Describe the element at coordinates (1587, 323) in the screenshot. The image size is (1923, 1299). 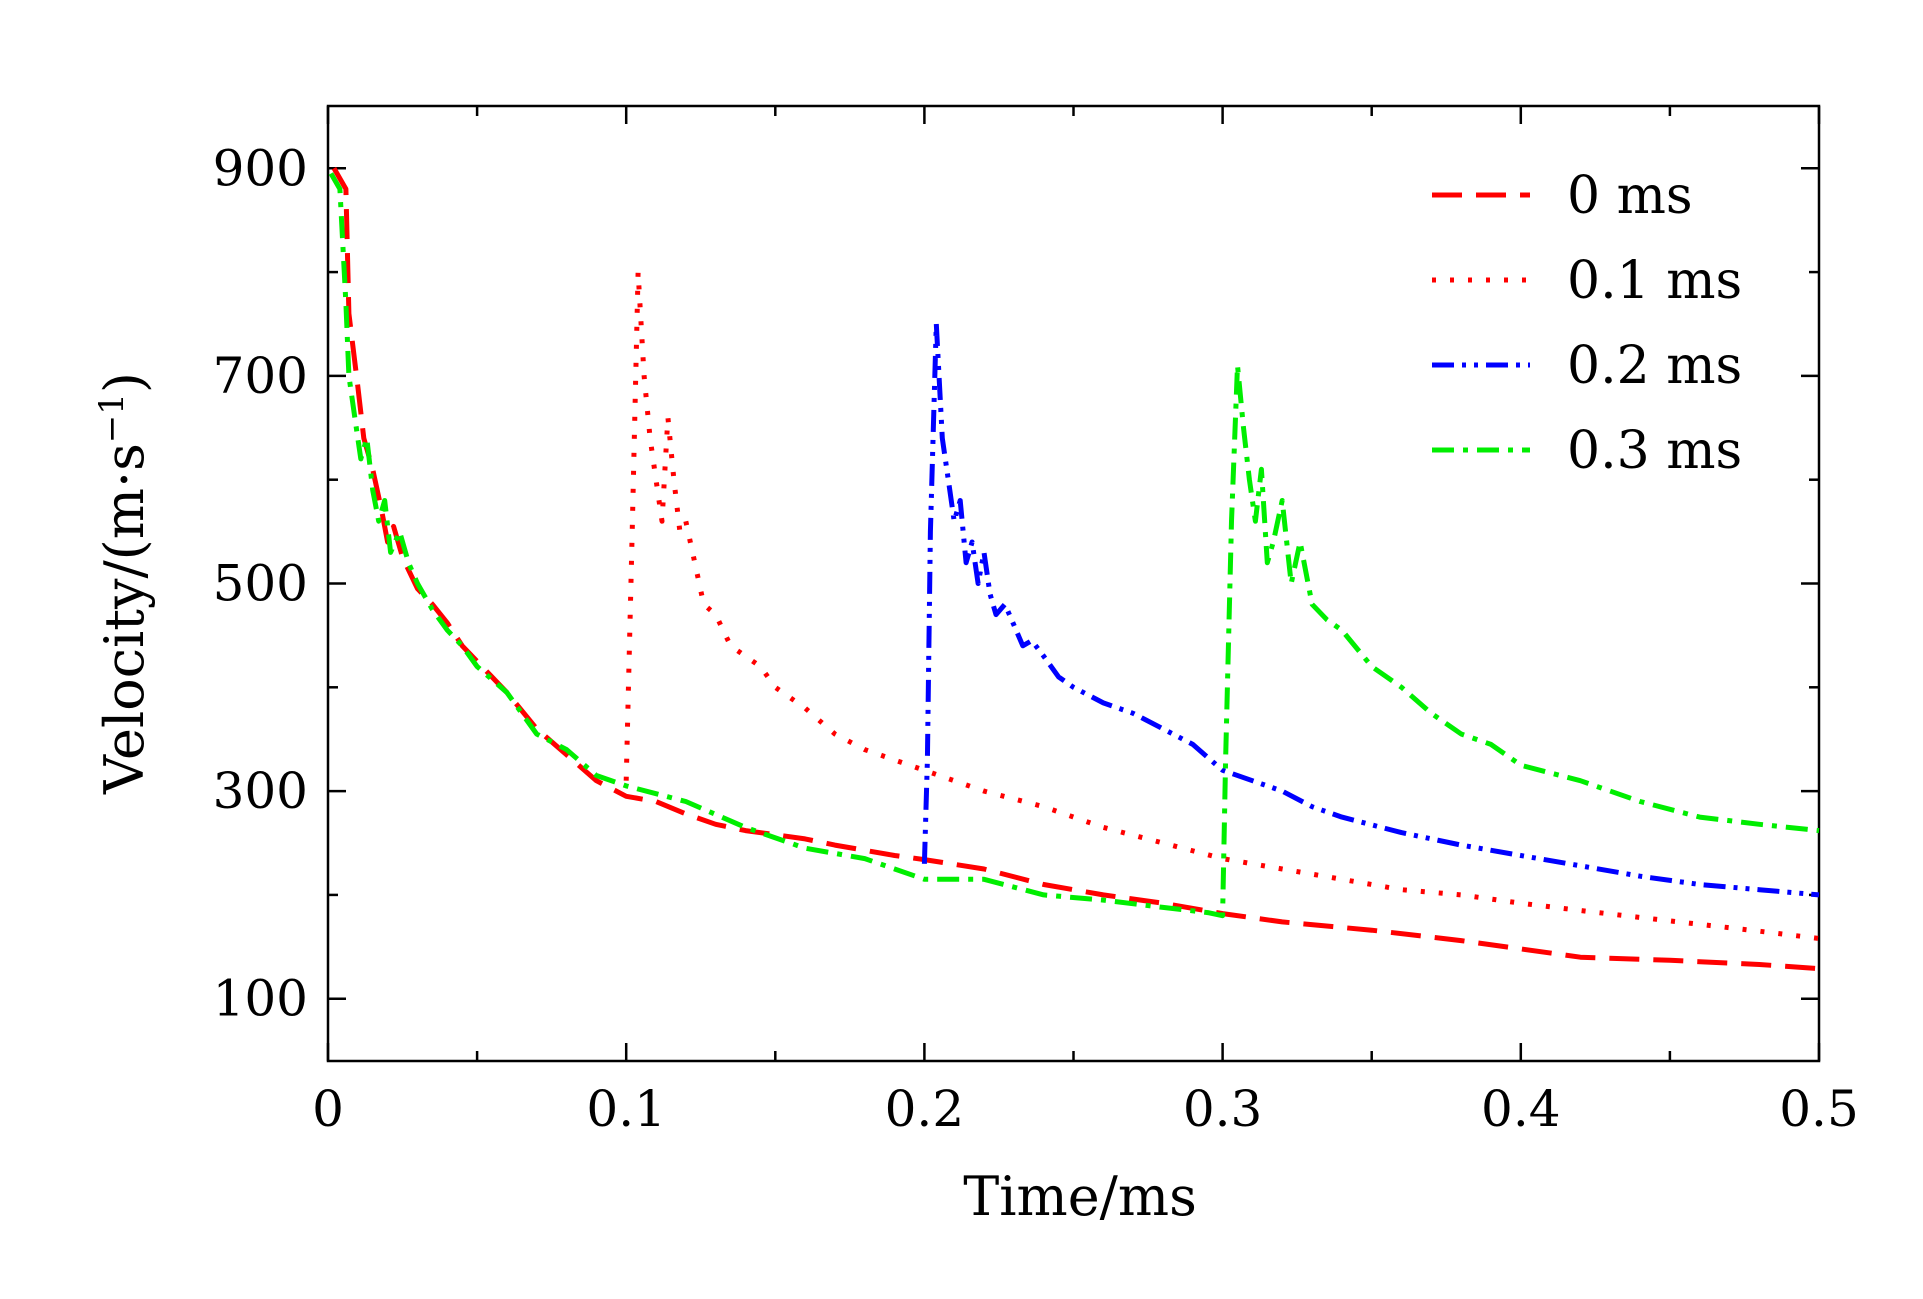
I see `legend: 0 ms 0.1 ms 0.2 ms 0.3 ms` at that location.